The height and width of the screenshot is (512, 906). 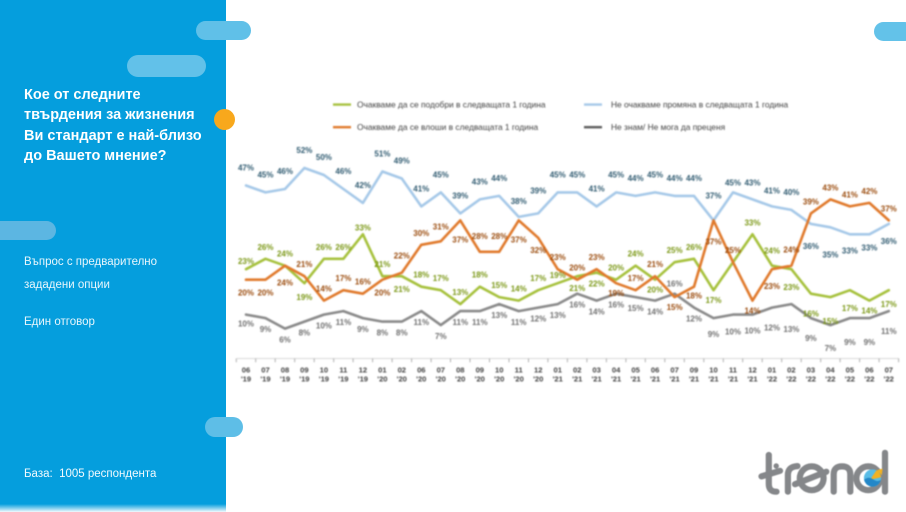 I want to click on svg-text: 08, so click(x=285, y=370).